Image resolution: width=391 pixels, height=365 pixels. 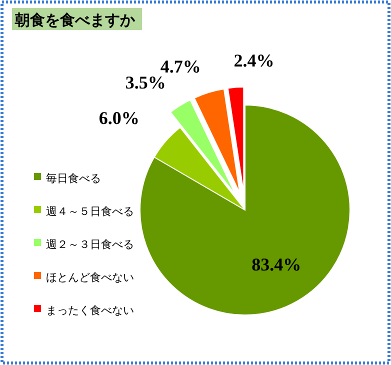 What do you see at coordinates (90, 244) in the screenshot?
I see `legend-label: 週２～３日食べる` at bounding box center [90, 244].